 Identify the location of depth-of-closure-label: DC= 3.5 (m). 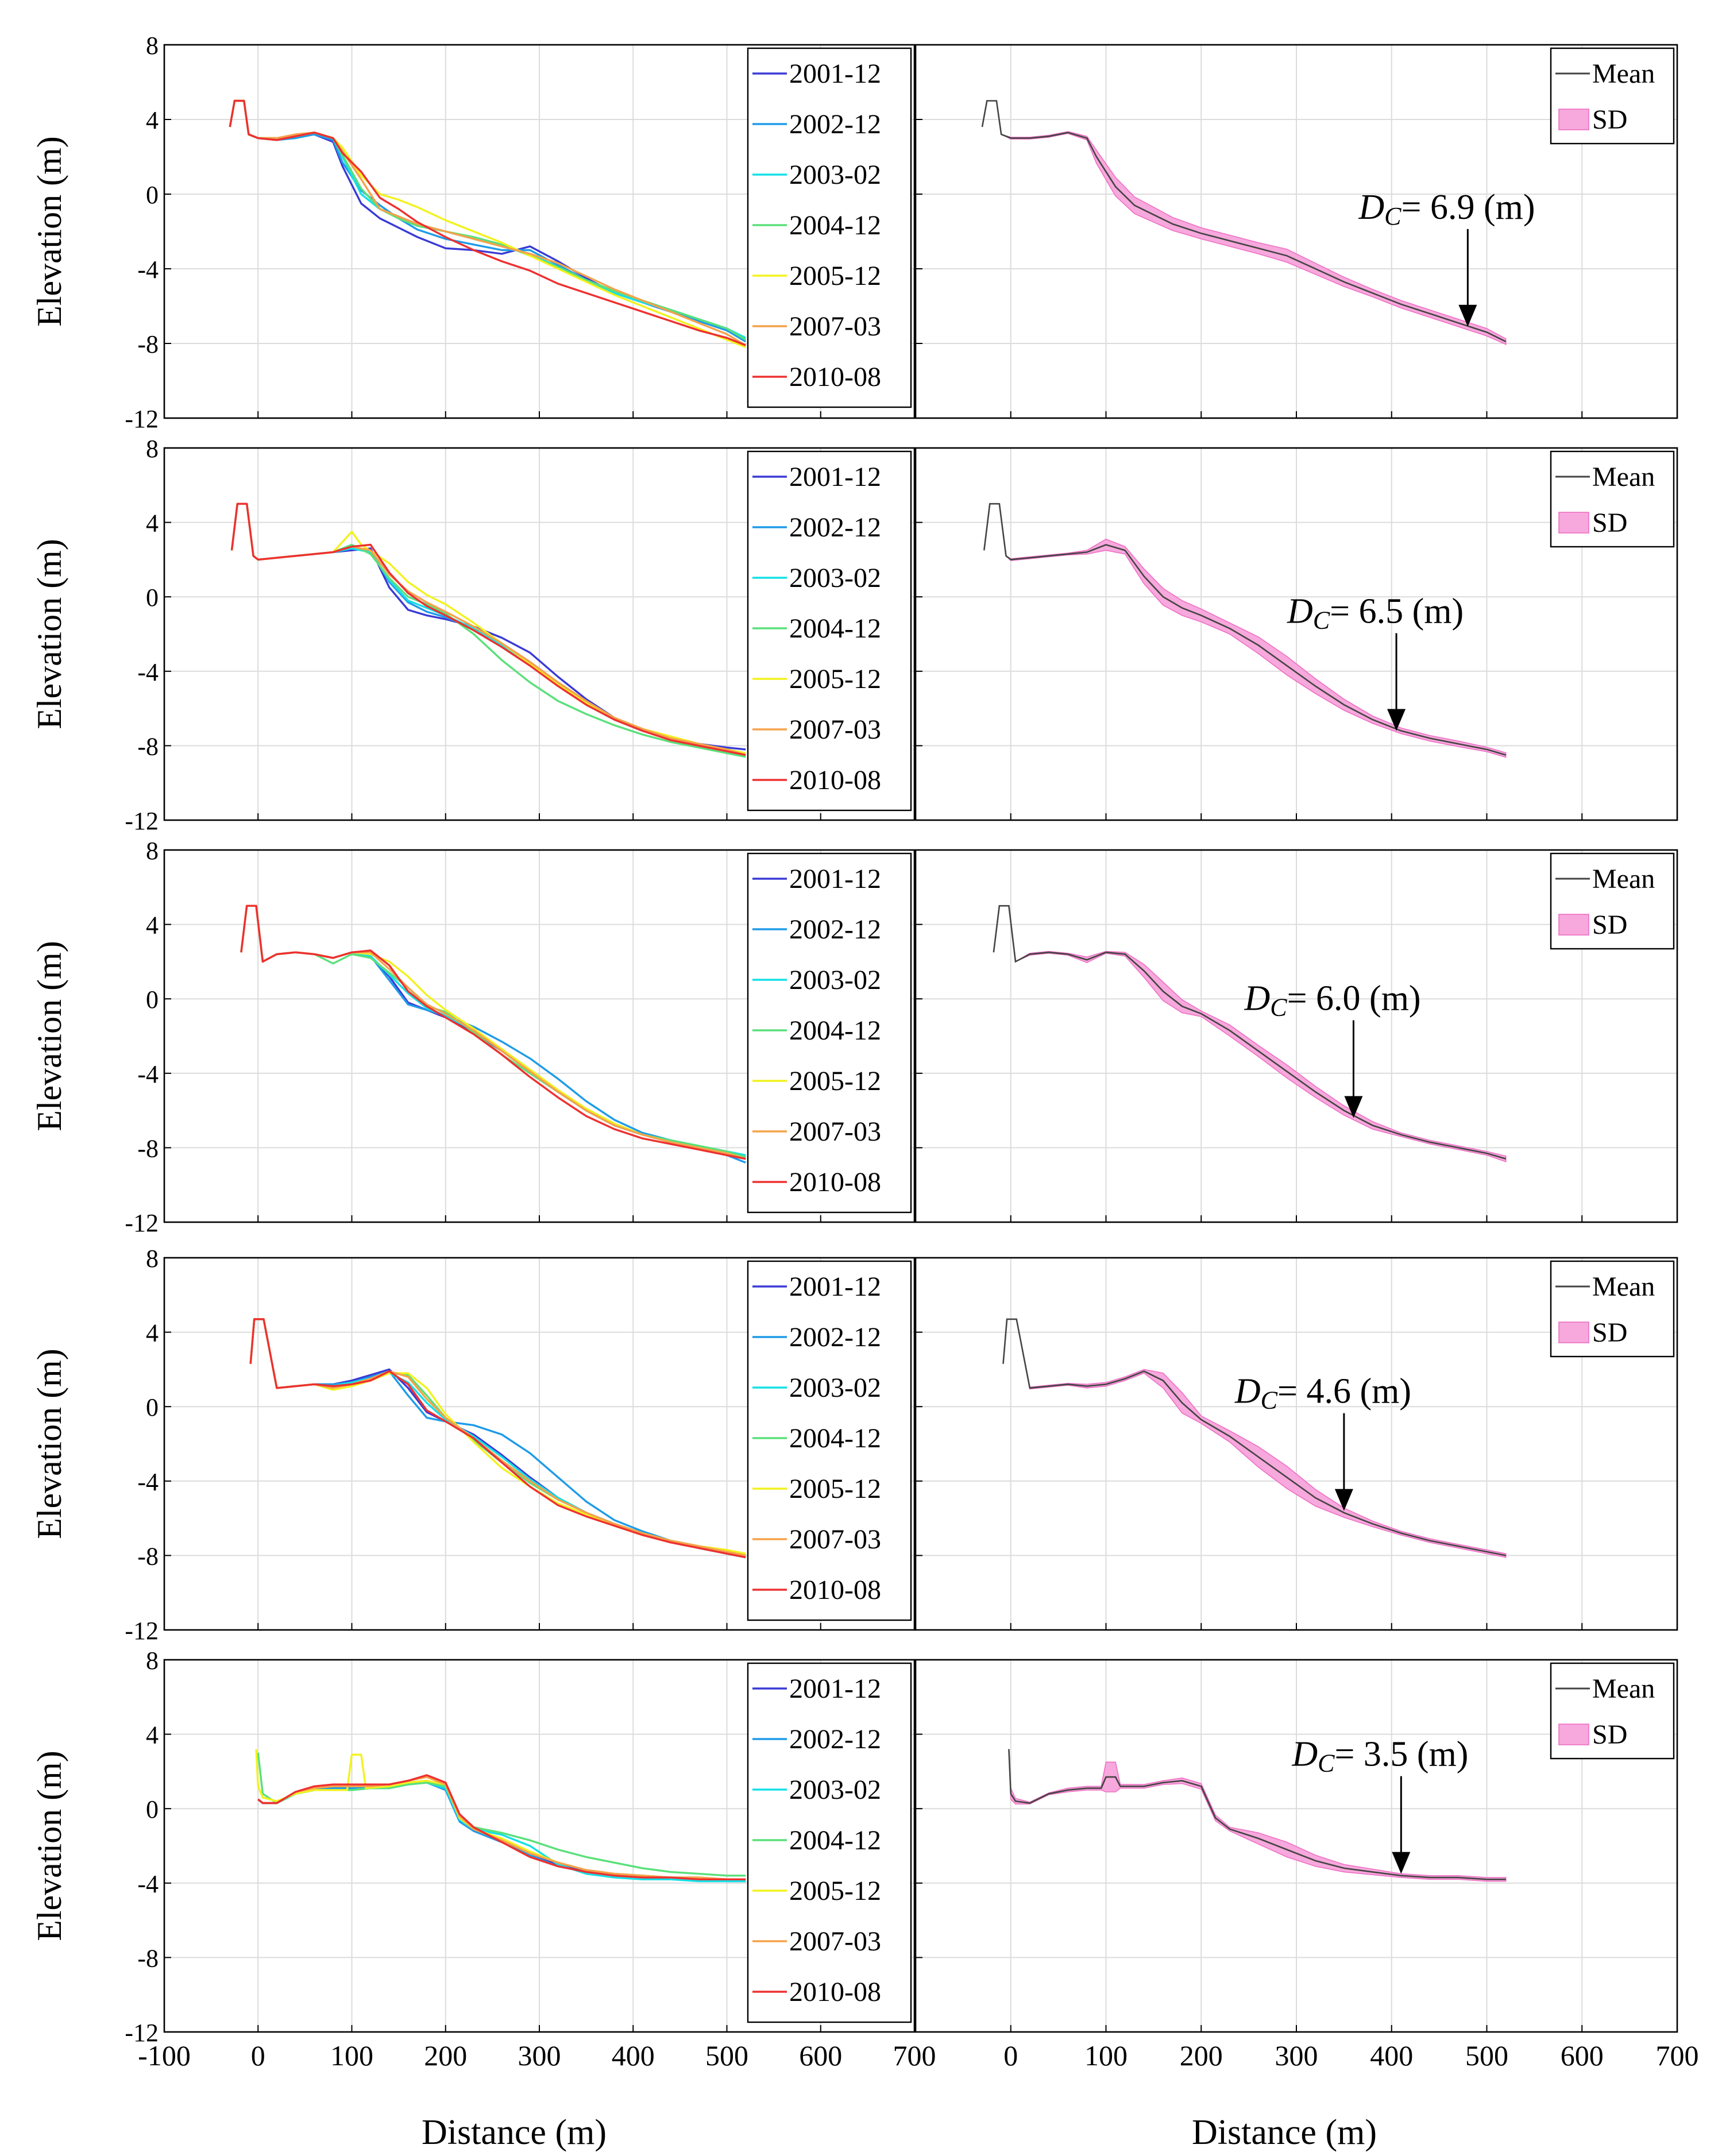
(1379, 1756).